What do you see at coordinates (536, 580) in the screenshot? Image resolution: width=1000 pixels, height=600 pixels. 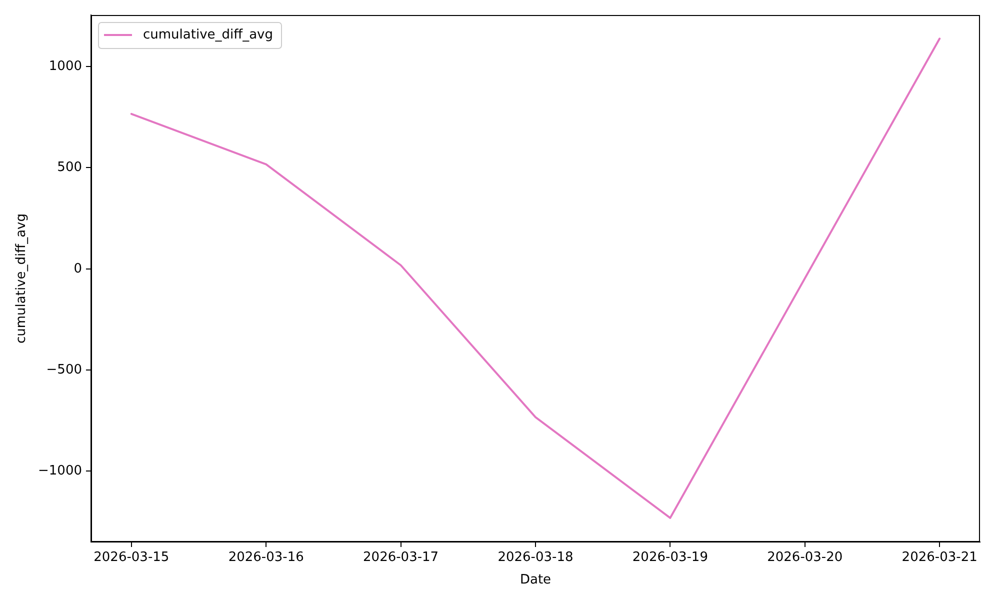 I see `x-axis-title: Date` at bounding box center [536, 580].